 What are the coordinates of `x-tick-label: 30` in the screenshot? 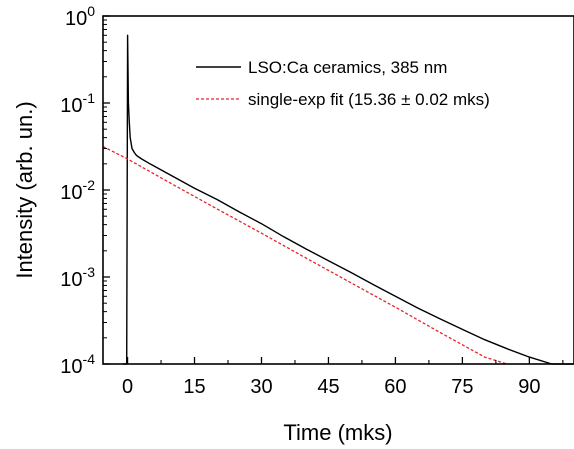 It's located at (261, 387).